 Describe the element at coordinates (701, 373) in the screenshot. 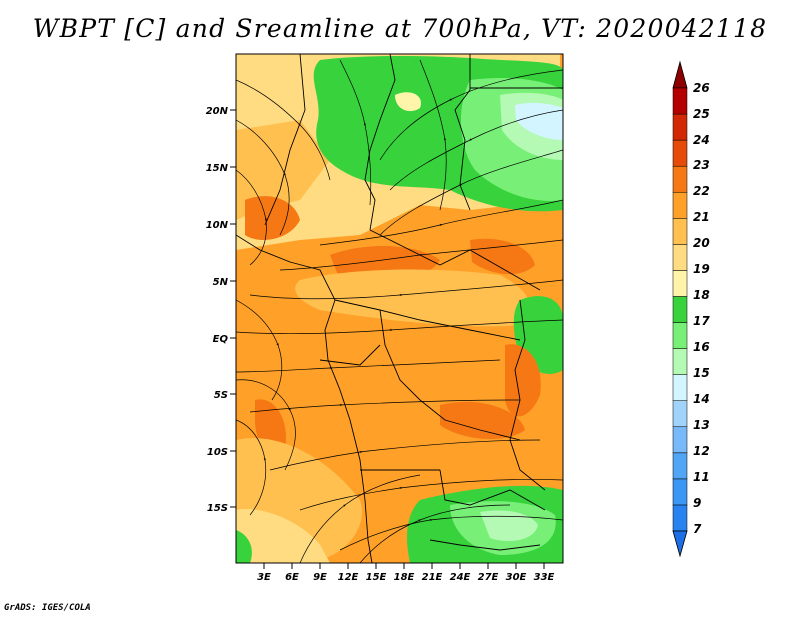

I see `colorbar-label: 15` at that location.